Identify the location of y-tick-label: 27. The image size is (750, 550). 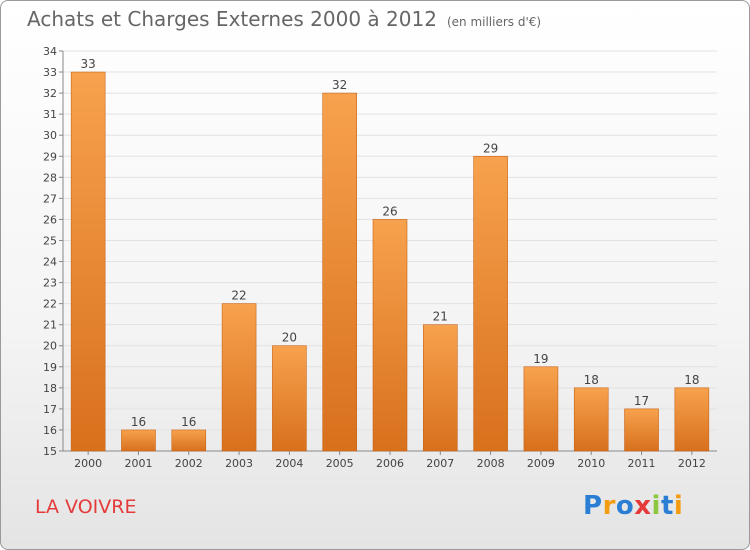
(50, 198).